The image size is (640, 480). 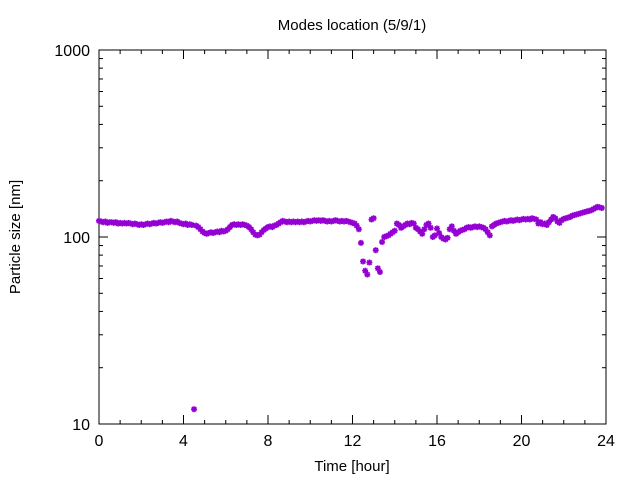 What do you see at coordinates (99, 441) in the screenshot?
I see `x-tick-label: 0` at bounding box center [99, 441].